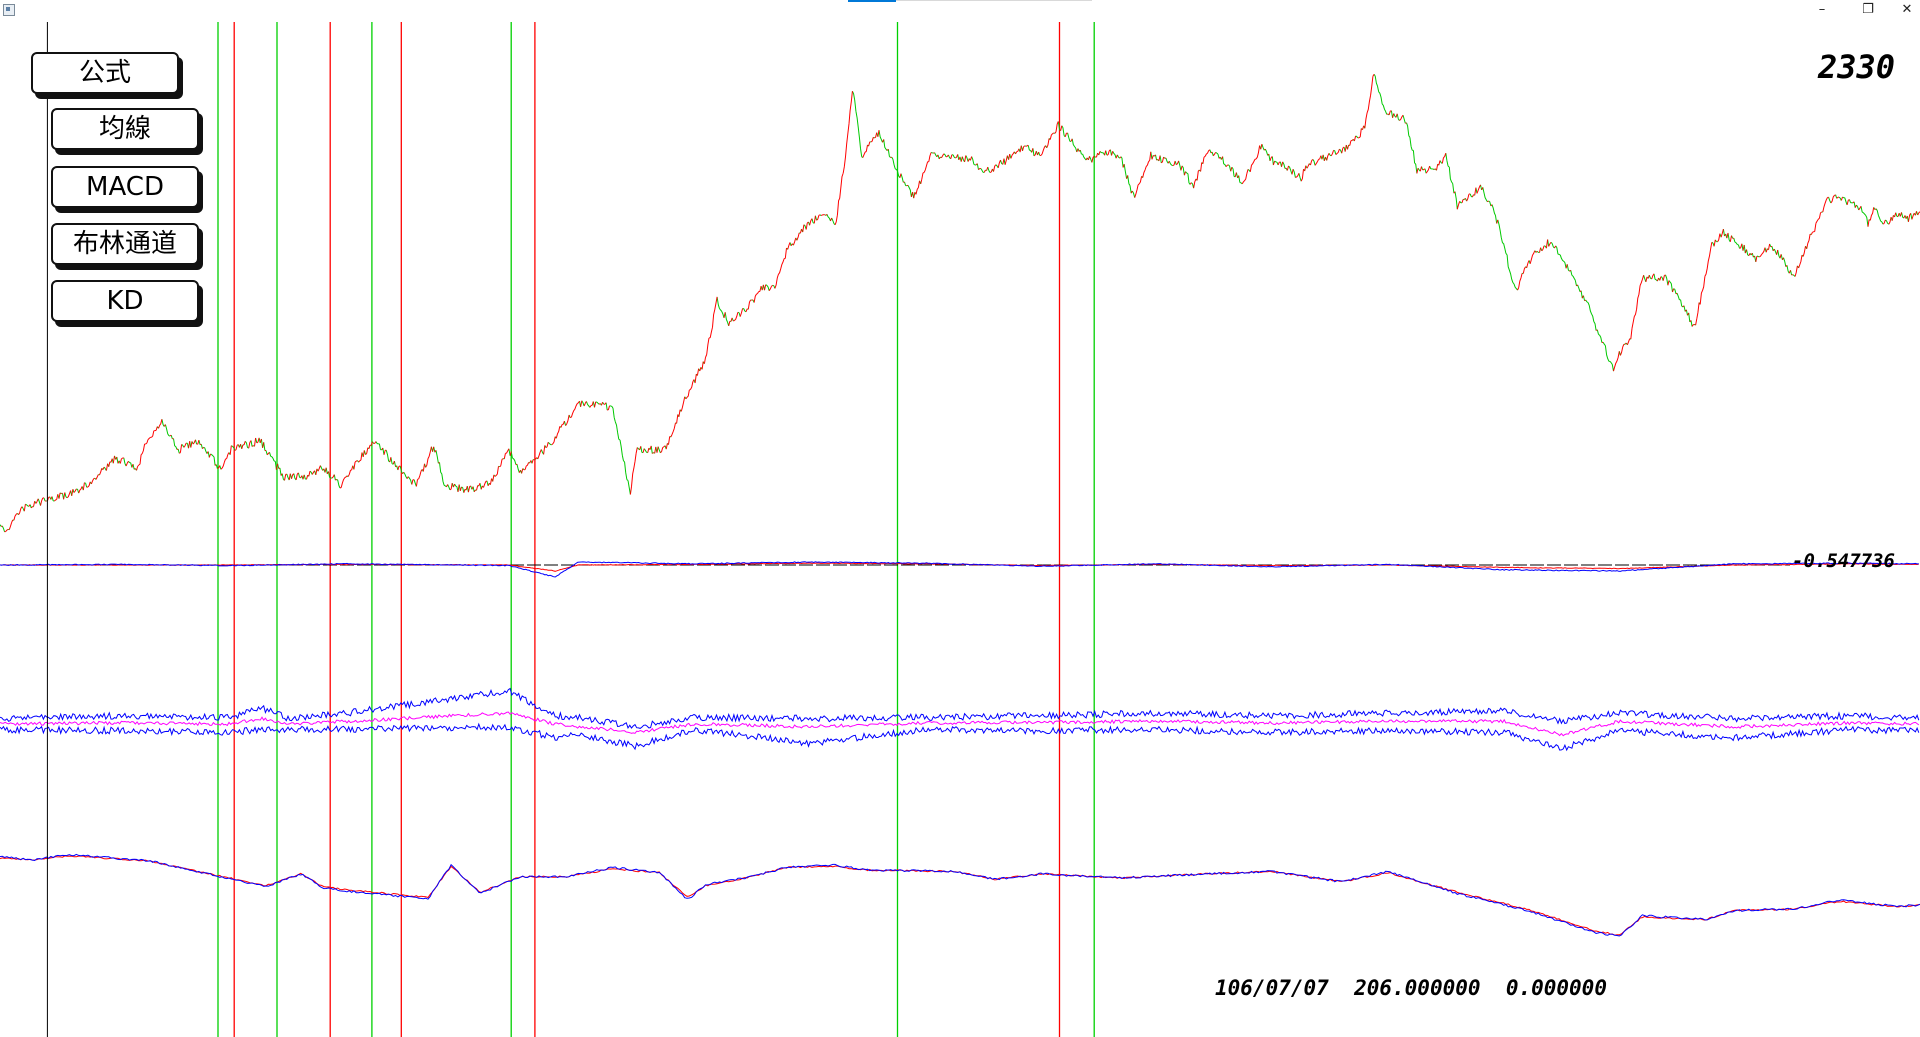  What do you see at coordinates (1868, 9) in the screenshot?
I see `restore-button: ❐` at bounding box center [1868, 9].